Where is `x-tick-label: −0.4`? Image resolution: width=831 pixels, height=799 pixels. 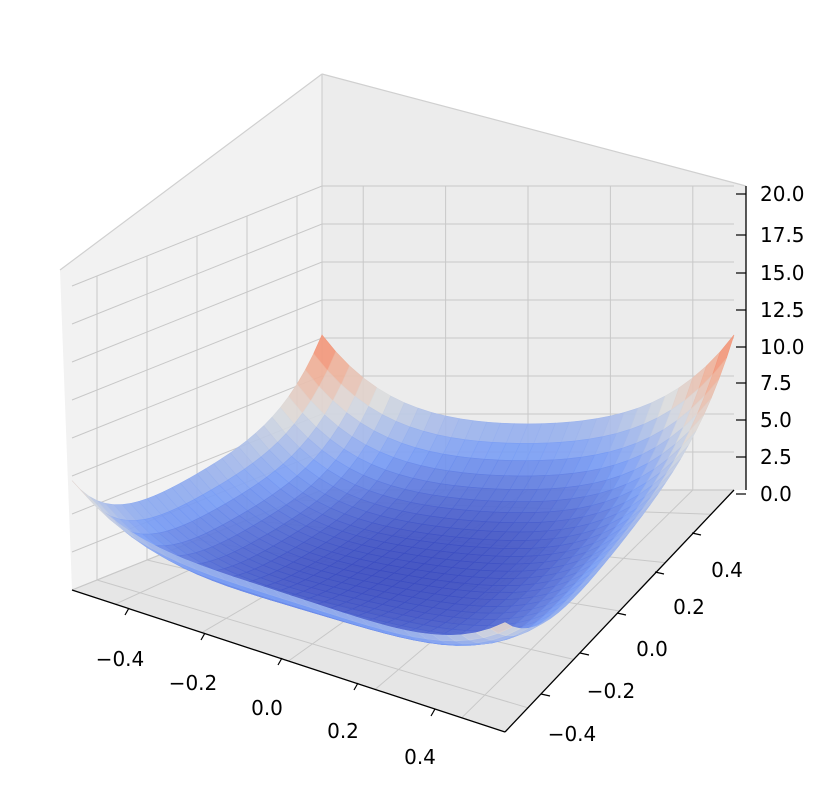 x-tick-label: −0.4 is located at coordinates (120, 659).